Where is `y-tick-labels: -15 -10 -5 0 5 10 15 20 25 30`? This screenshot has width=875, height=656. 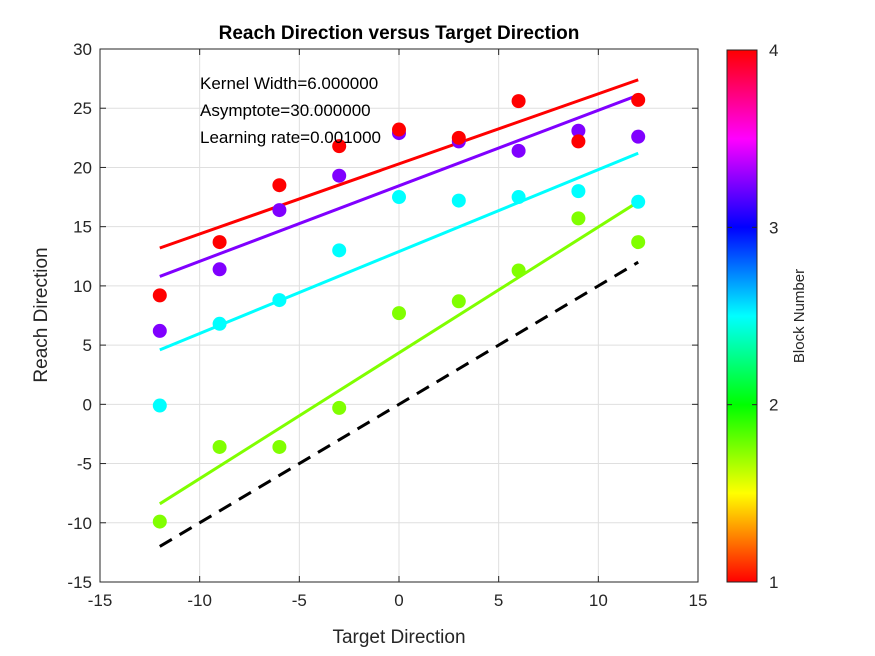 y-tick-labels: -15 -10 -5 0 5 10 15 20 25 30 is located at coordinates (79, 316).